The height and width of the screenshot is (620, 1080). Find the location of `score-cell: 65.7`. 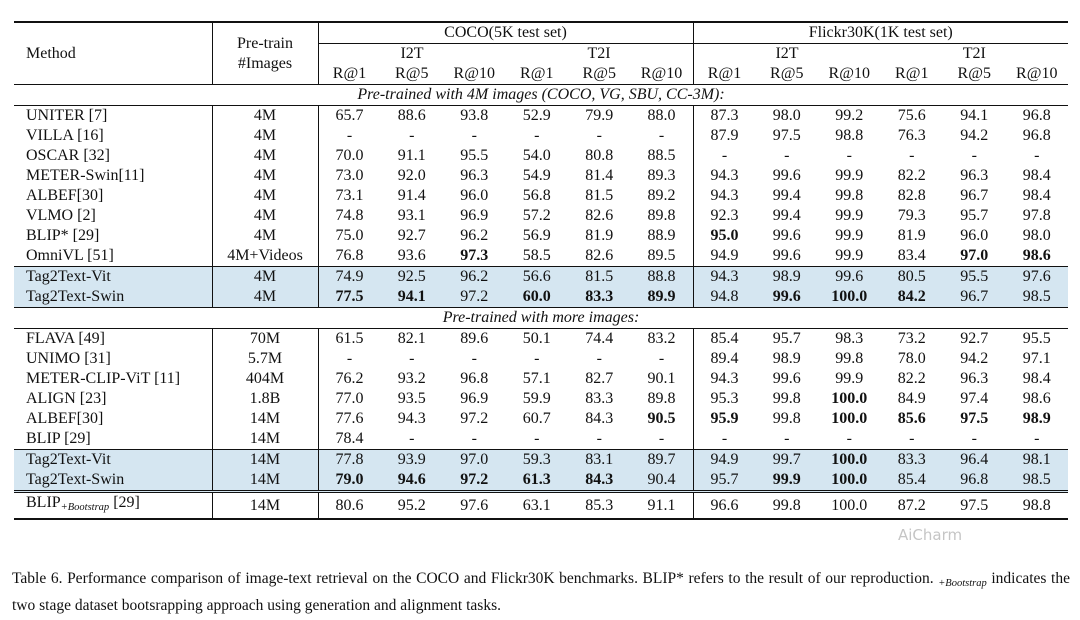

score-cell: 65.7 is located at coordinates (349, 115).